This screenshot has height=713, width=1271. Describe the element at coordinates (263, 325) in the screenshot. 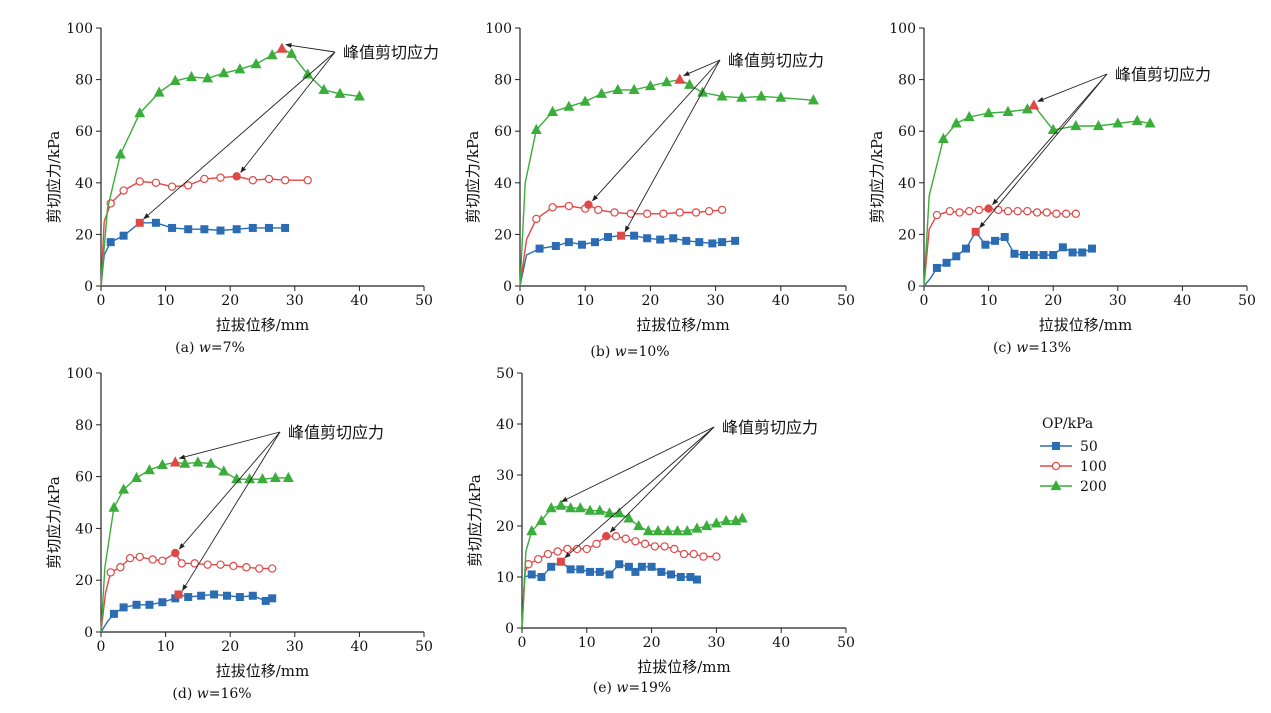

I see `x-axis-label: 拉拔位移/mm` at that location.